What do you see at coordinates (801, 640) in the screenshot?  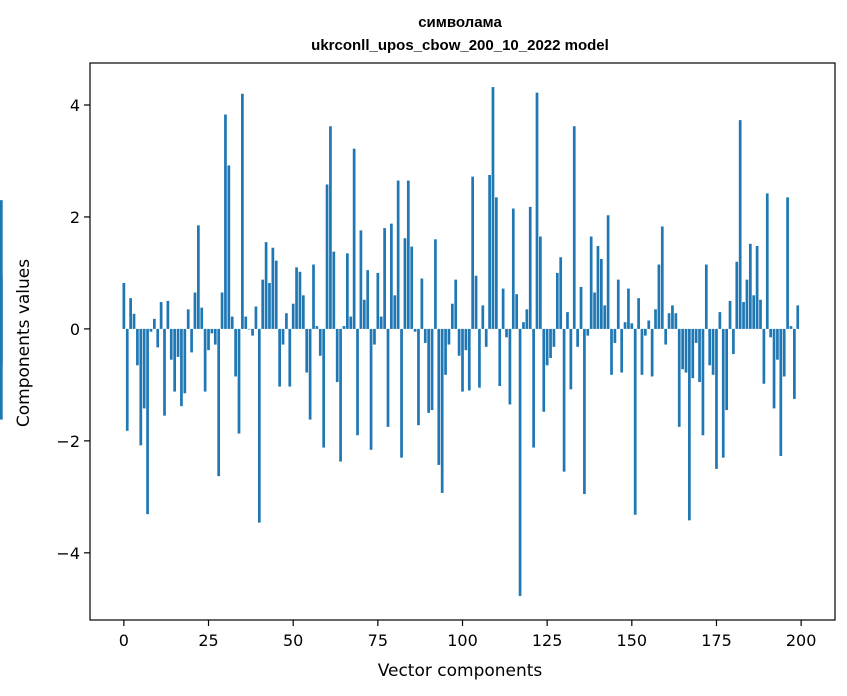 I see `x-tick-label: 200` at bounding box center [801, 640].